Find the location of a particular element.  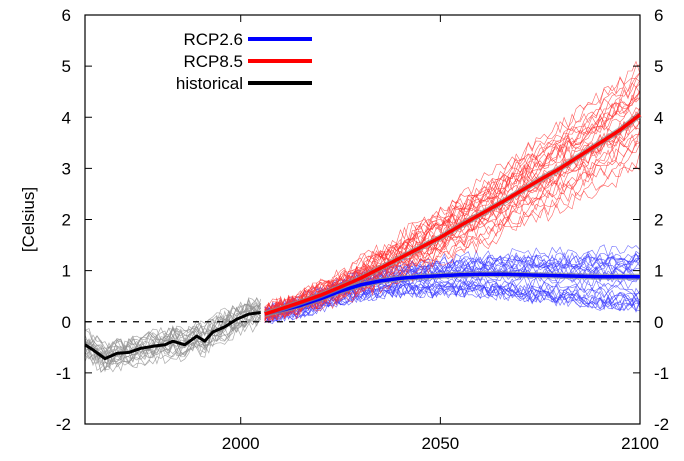

series-line-historical is located at coordinates (172, 336).